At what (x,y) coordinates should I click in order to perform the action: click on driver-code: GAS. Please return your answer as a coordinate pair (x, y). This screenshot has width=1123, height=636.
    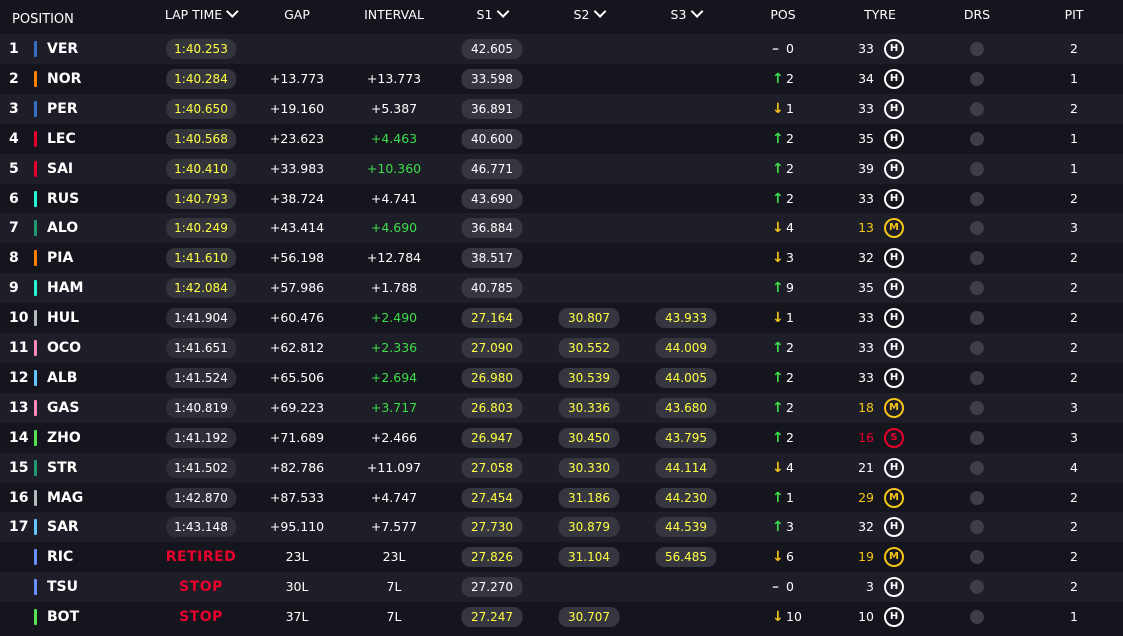
    Looking at the image, I should click on (63, 407).